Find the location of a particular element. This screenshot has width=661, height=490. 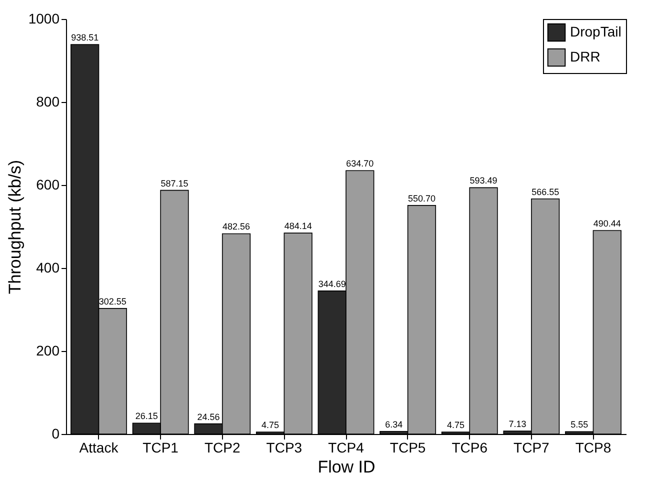

x-tick-label: Attack is located at coordinates (99, 448).